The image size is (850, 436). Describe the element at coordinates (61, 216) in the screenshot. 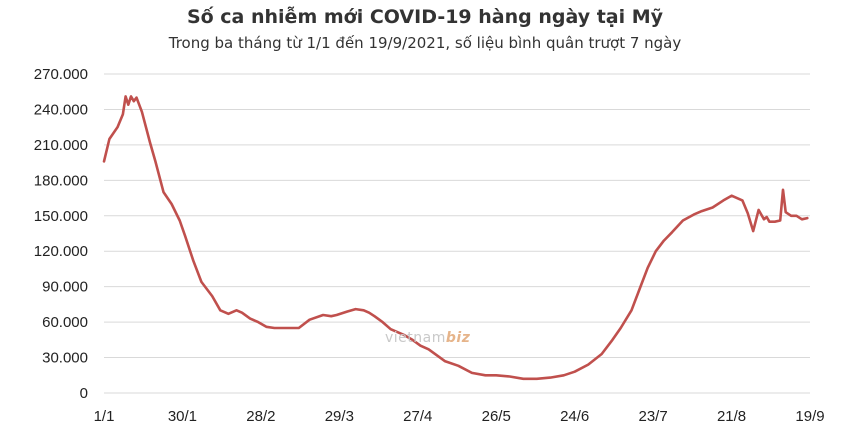

I see `y-tick-label: 150.000` at that location.